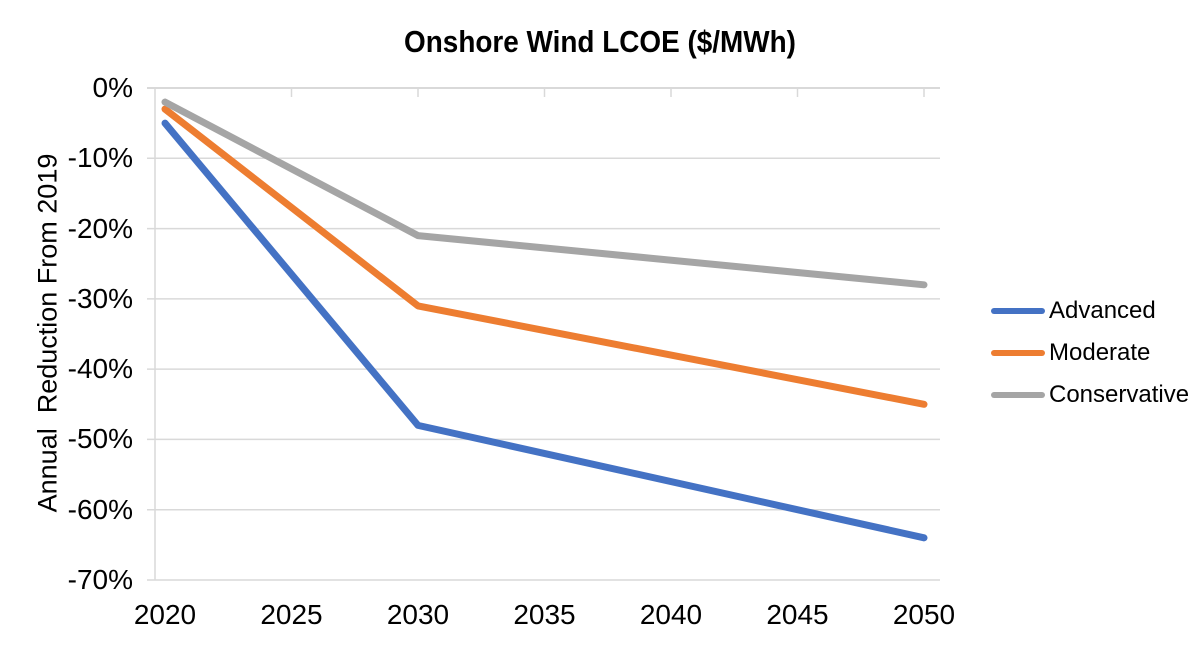 Image resolution: width=1200 pixels, height=646 pixels. Describe the element at coordinates (112, 87) in the screenshot. I see `y-tick-label: 0%` at that location.